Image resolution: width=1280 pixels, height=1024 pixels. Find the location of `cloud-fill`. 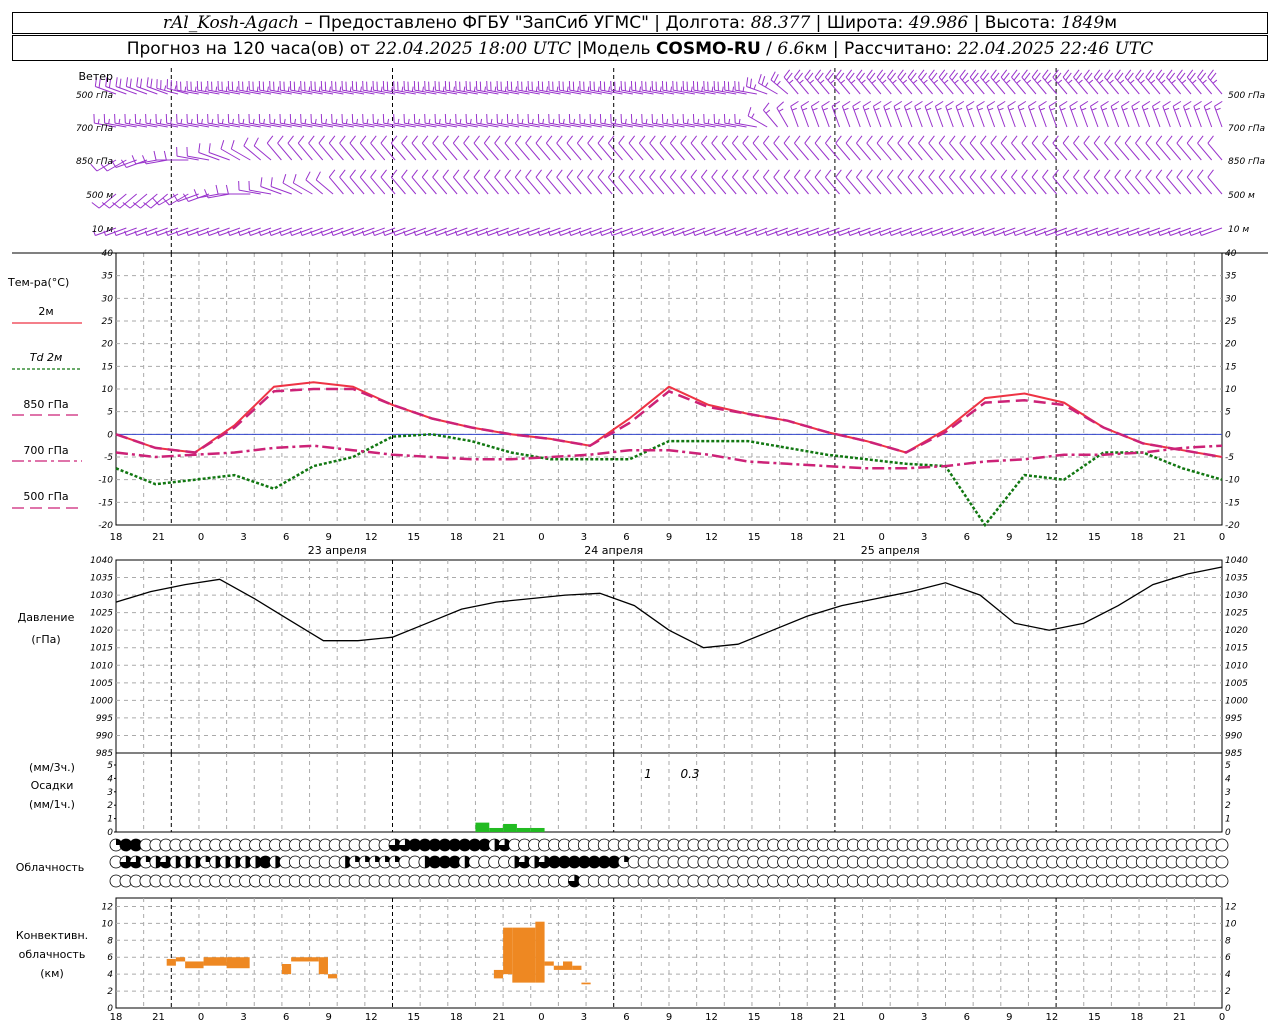

cloud-fill is located at coordinates (484, 845).